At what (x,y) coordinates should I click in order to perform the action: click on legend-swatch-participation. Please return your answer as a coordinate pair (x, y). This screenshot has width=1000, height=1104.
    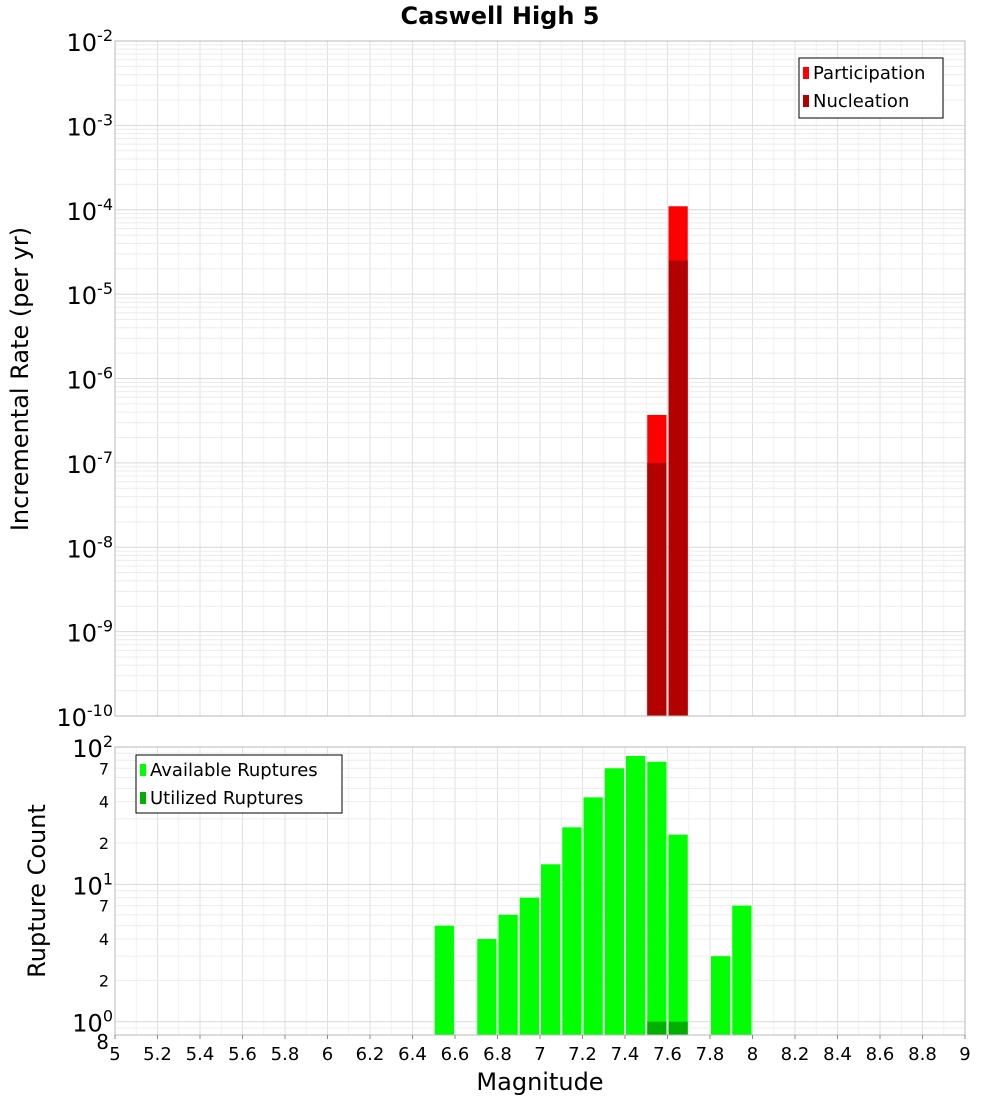
    Looking at the image, I should click on (806, 73).